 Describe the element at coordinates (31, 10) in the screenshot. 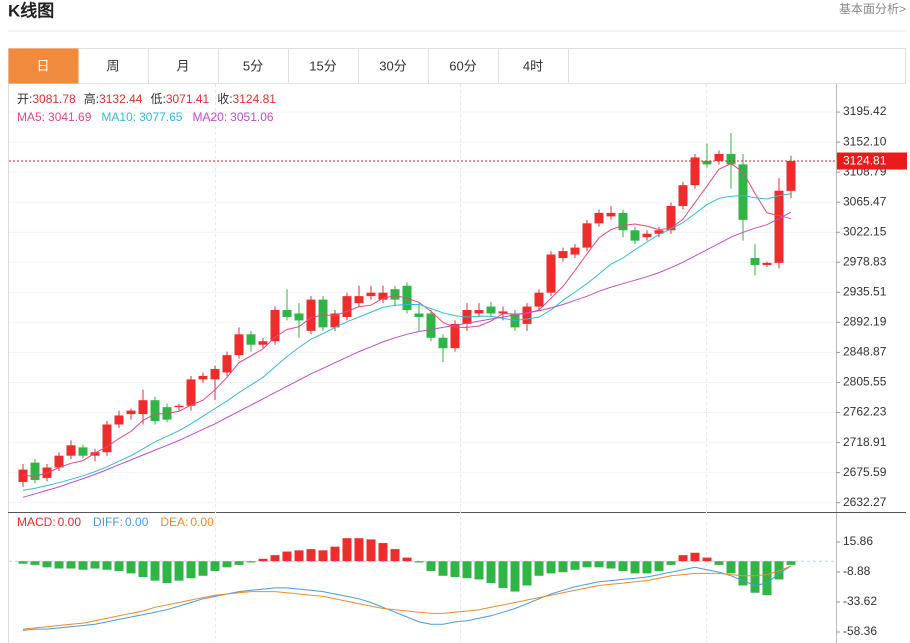

I see `page-title: K线图` at that location.